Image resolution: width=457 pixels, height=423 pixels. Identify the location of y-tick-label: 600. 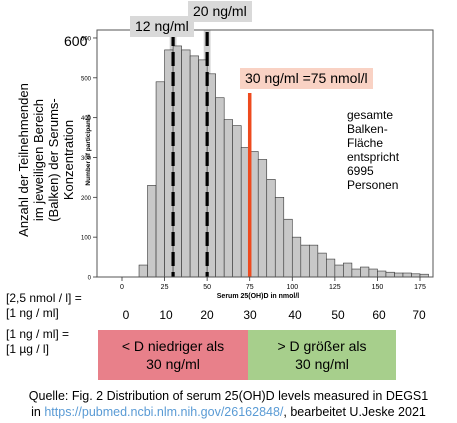
(86, 39).